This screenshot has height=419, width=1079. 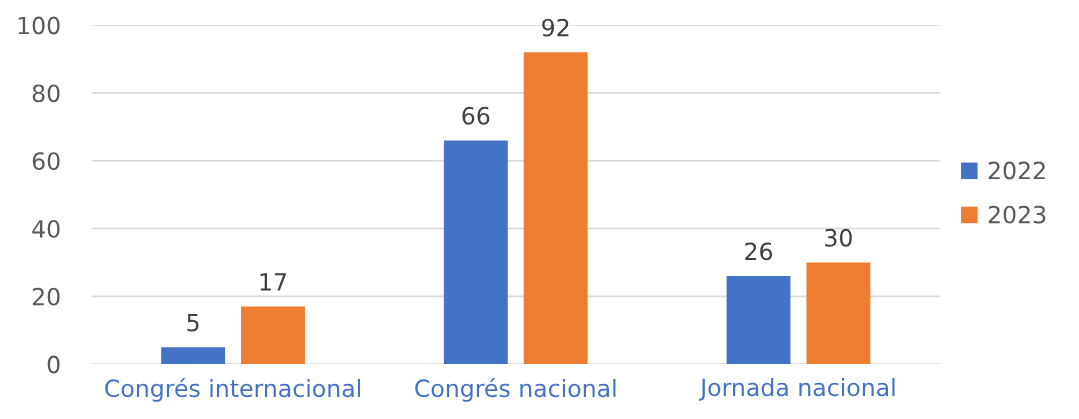 I want to click on x-tick-label: Congrés nacional, so click(x=515, y=390).